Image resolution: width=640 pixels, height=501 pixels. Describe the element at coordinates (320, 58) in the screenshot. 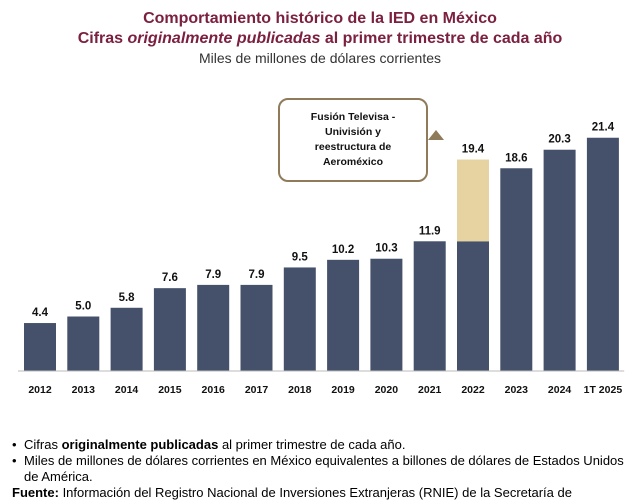

I see `chart-subtitle: Miles de millones de dólares corrientes` at that location.